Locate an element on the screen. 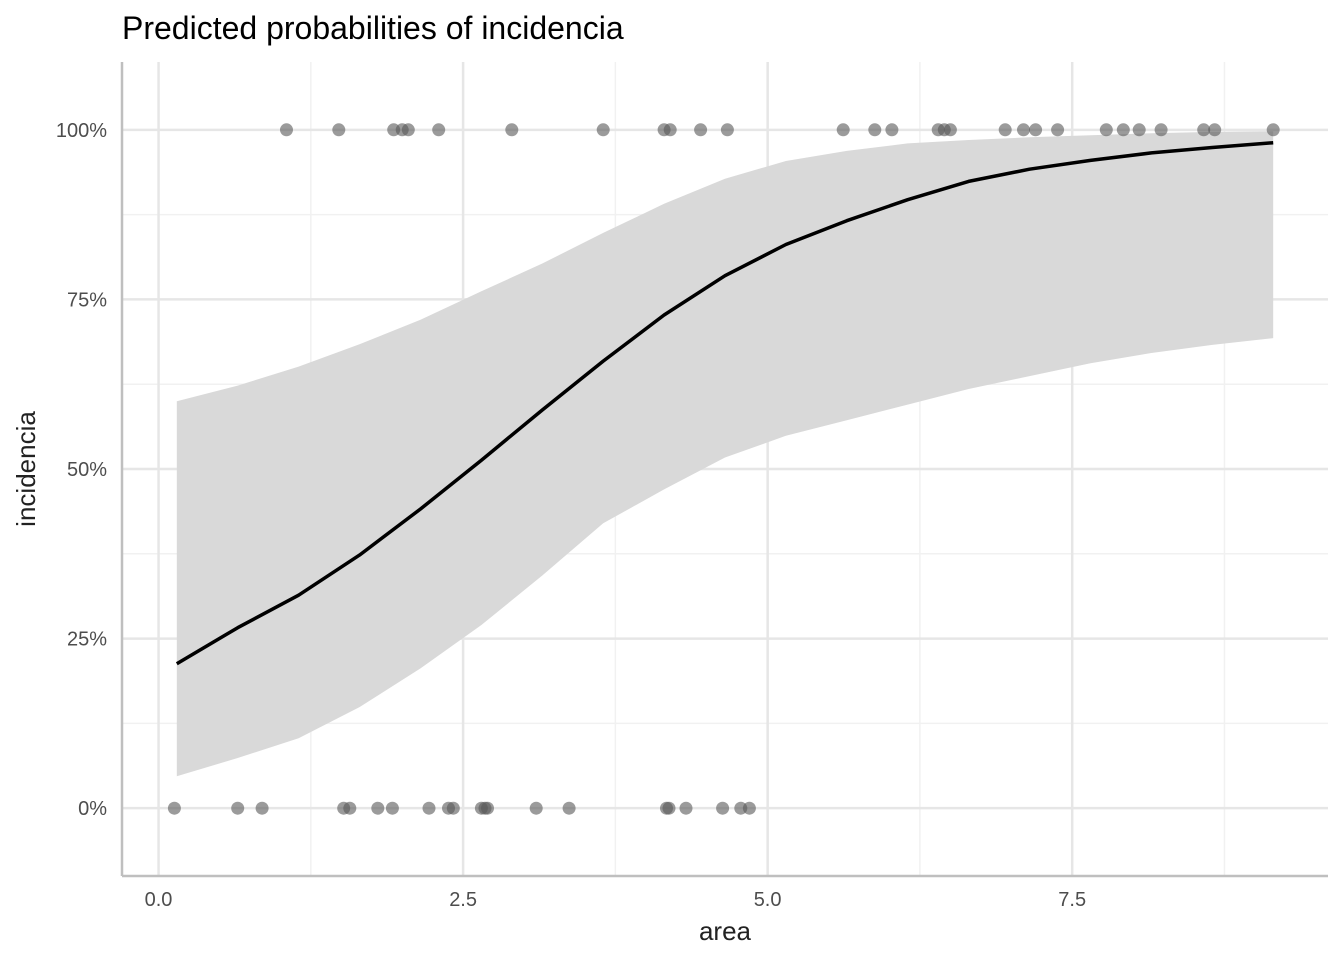 This screenshot has height=960, width=1344. y-tick-label: 0% is located at coordinates (92, 809).